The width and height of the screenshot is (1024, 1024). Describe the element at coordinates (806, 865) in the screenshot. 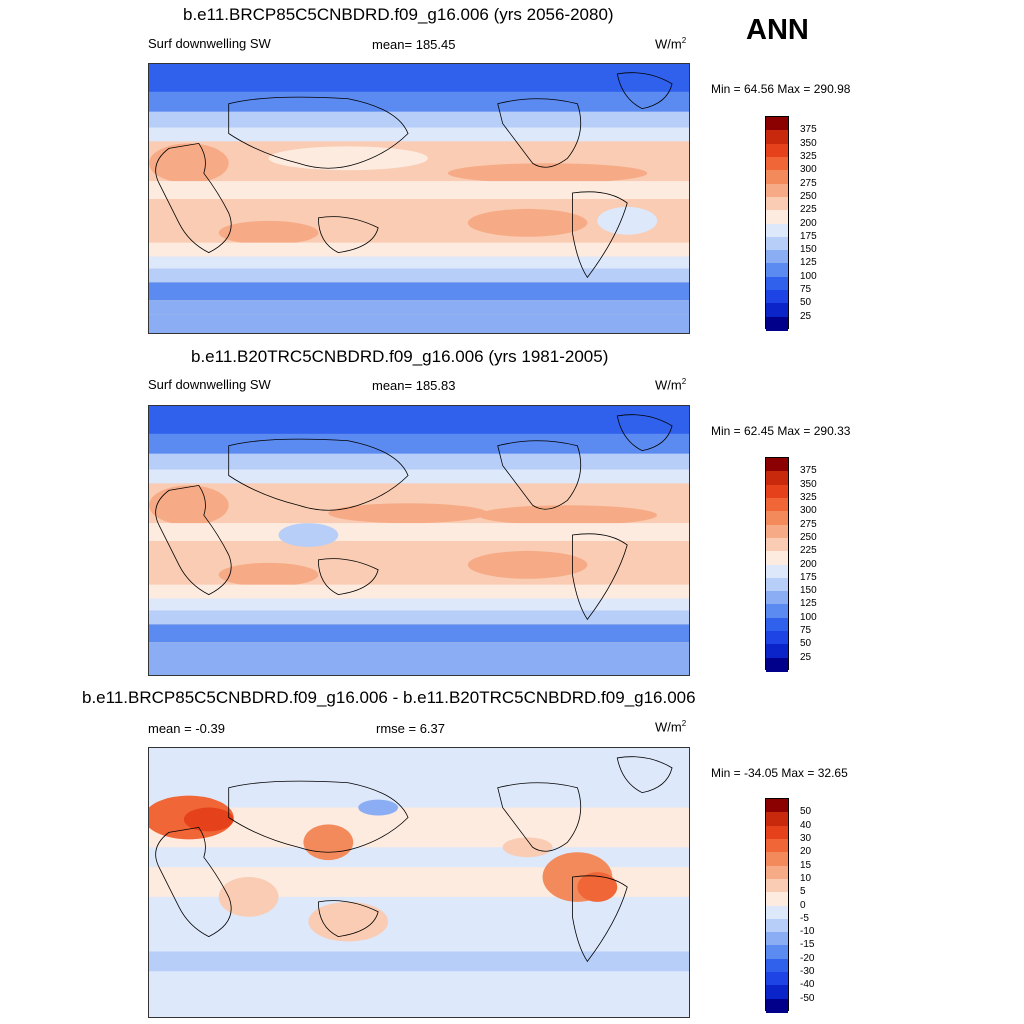

I see `colorbar-level-label: 15` at that location.